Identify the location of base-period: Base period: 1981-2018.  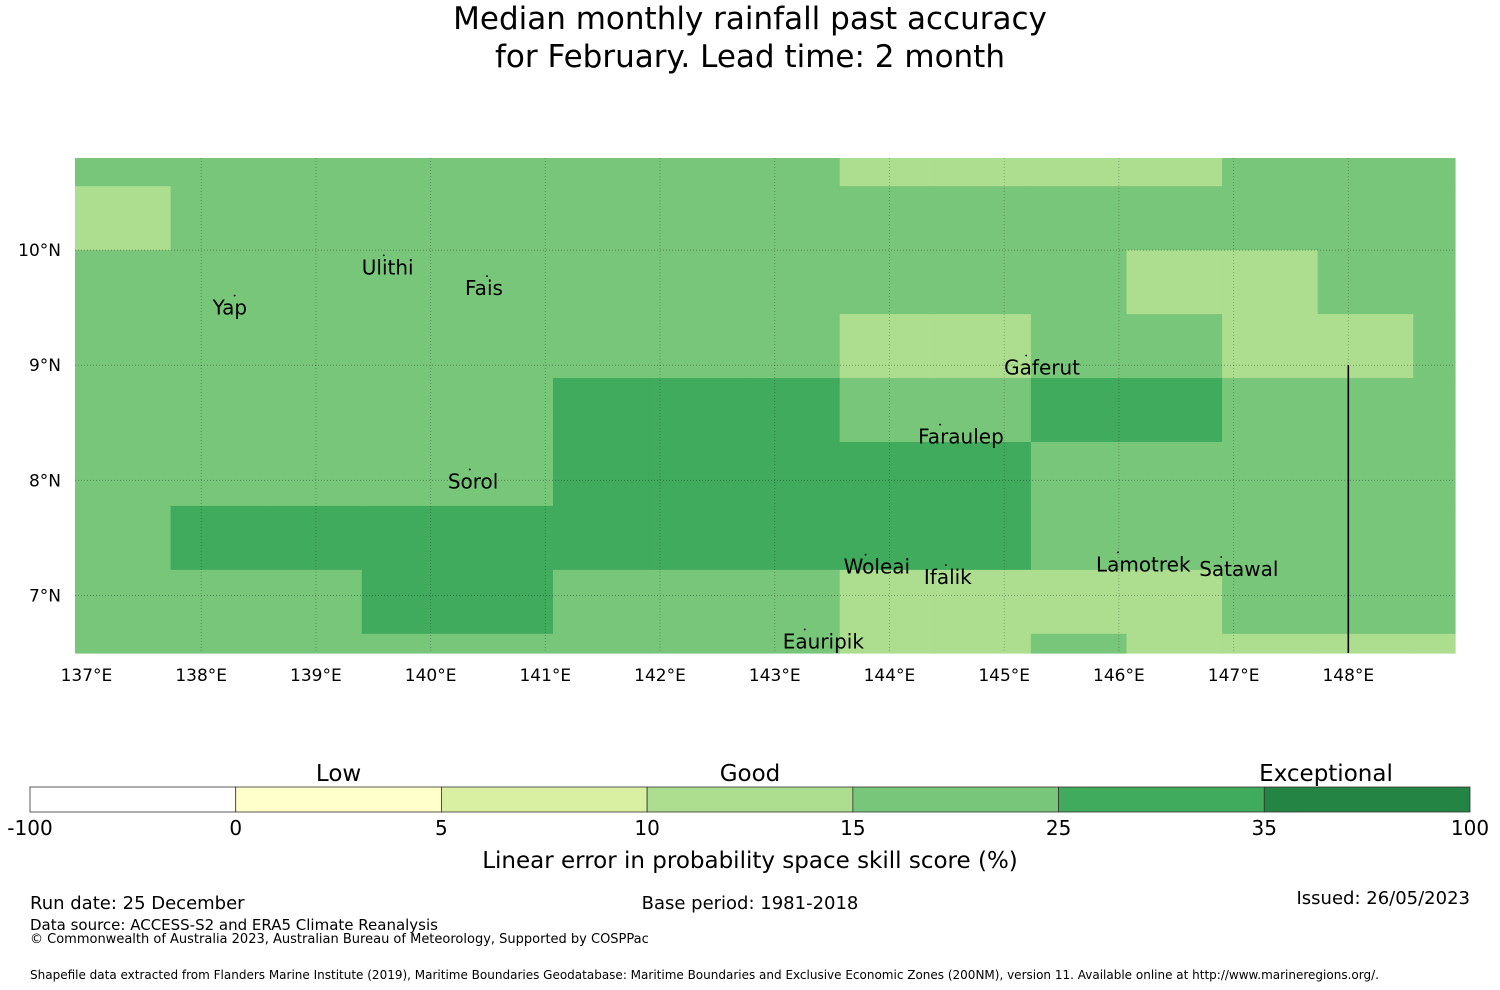
(750, 903).